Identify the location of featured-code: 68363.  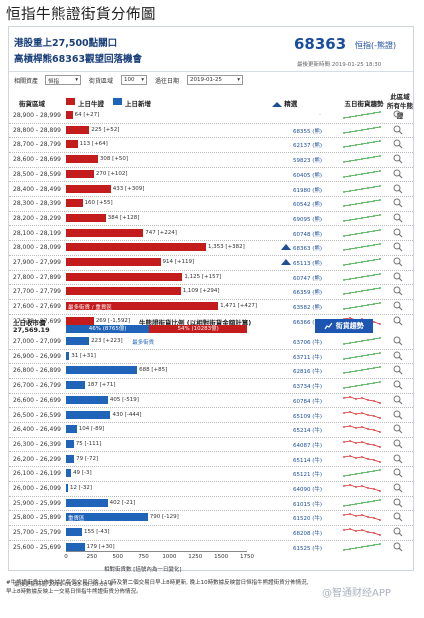
(320, 44).